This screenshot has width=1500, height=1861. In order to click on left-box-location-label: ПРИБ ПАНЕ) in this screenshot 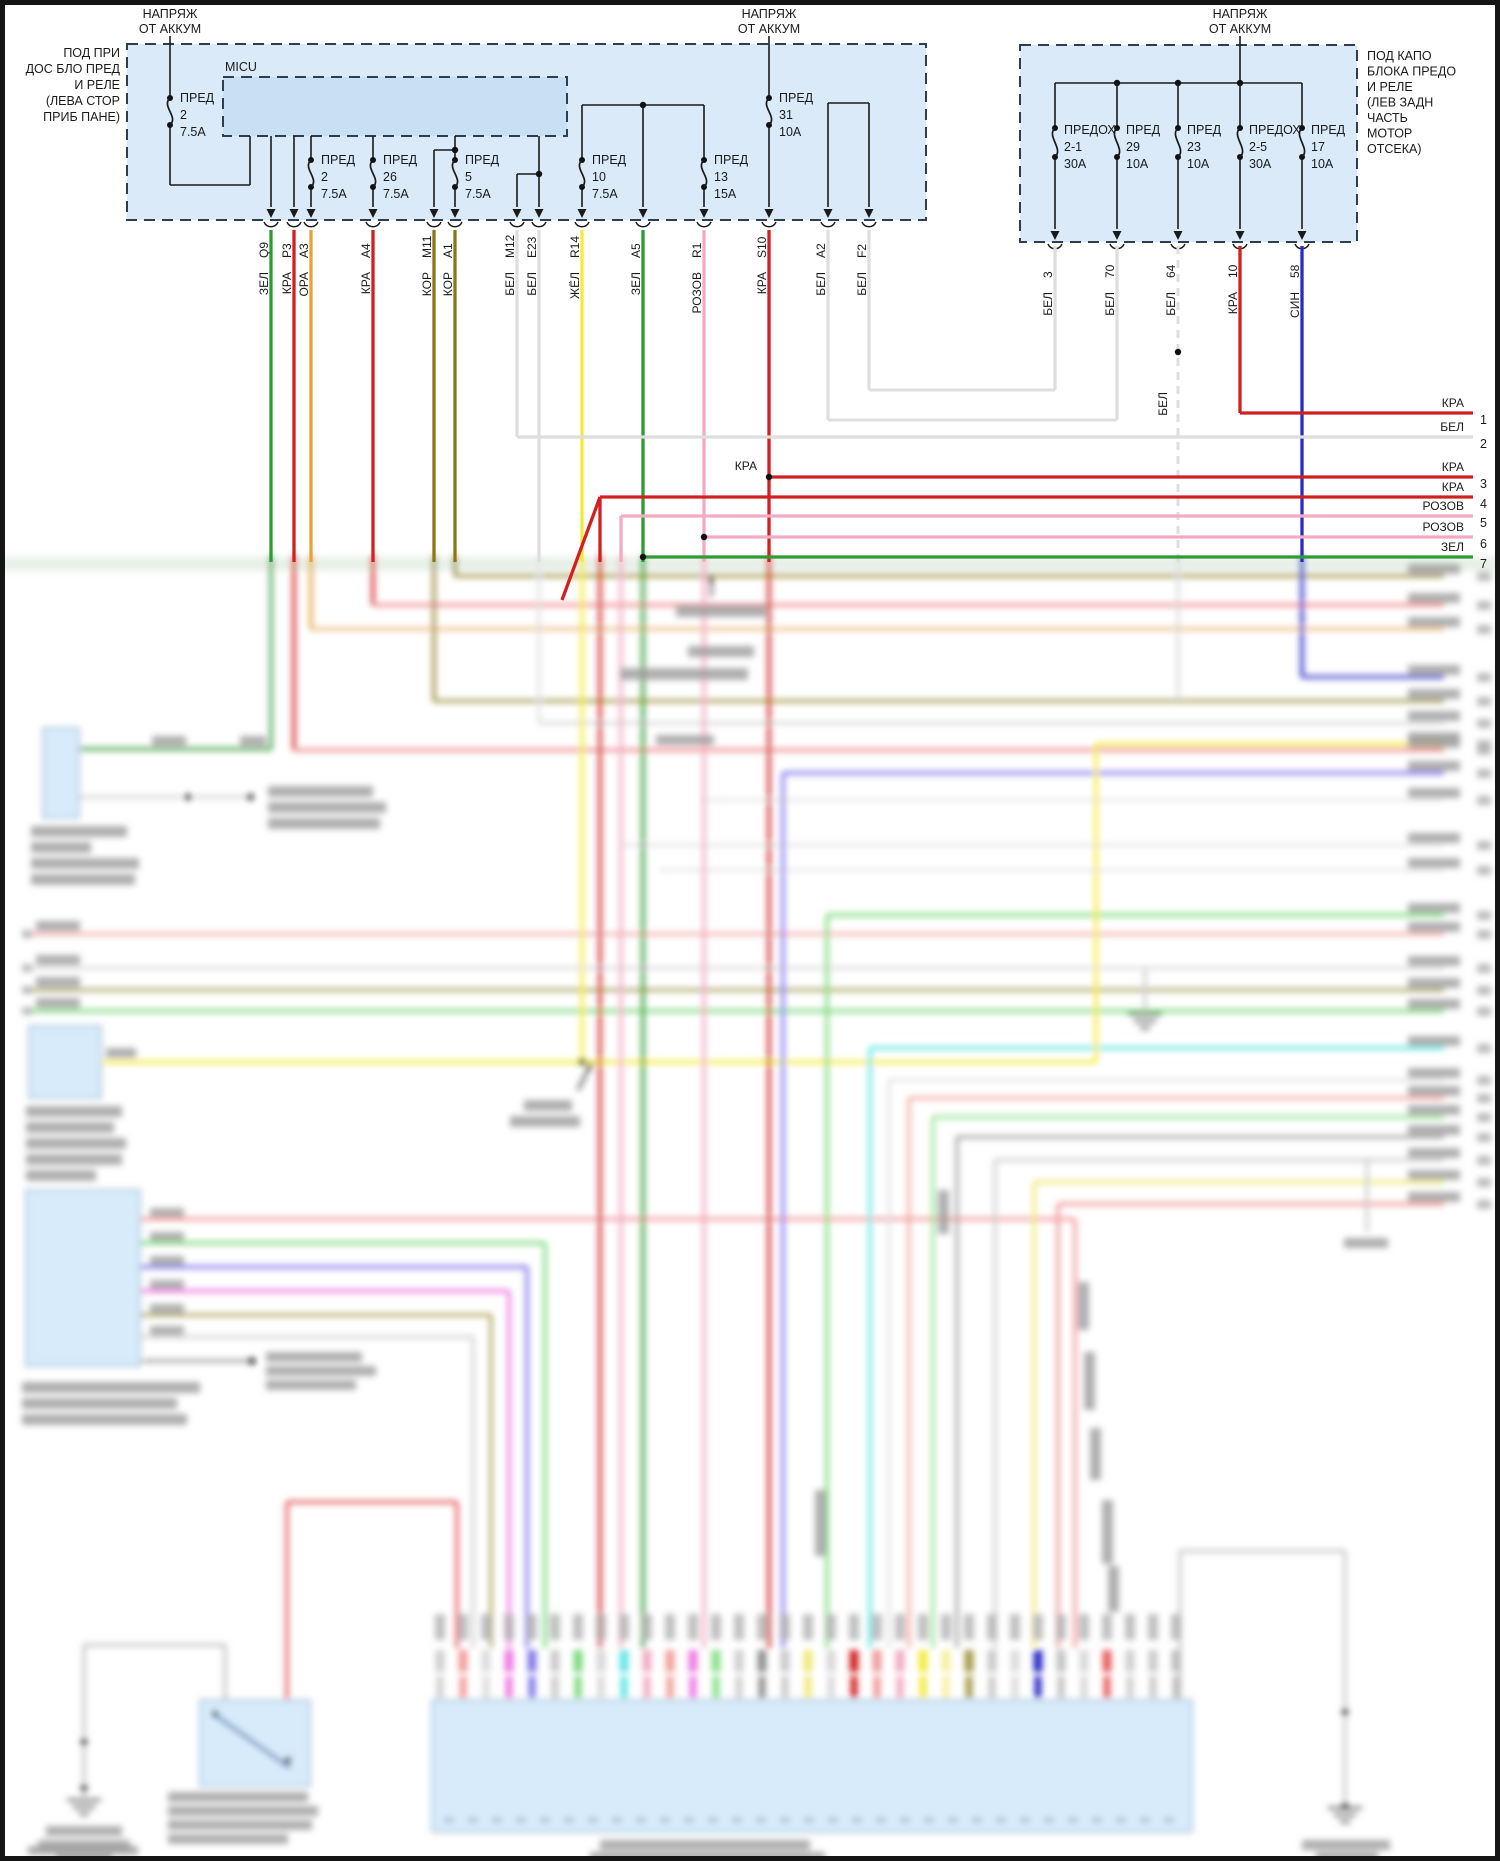, I will do `click(81, 117)`.